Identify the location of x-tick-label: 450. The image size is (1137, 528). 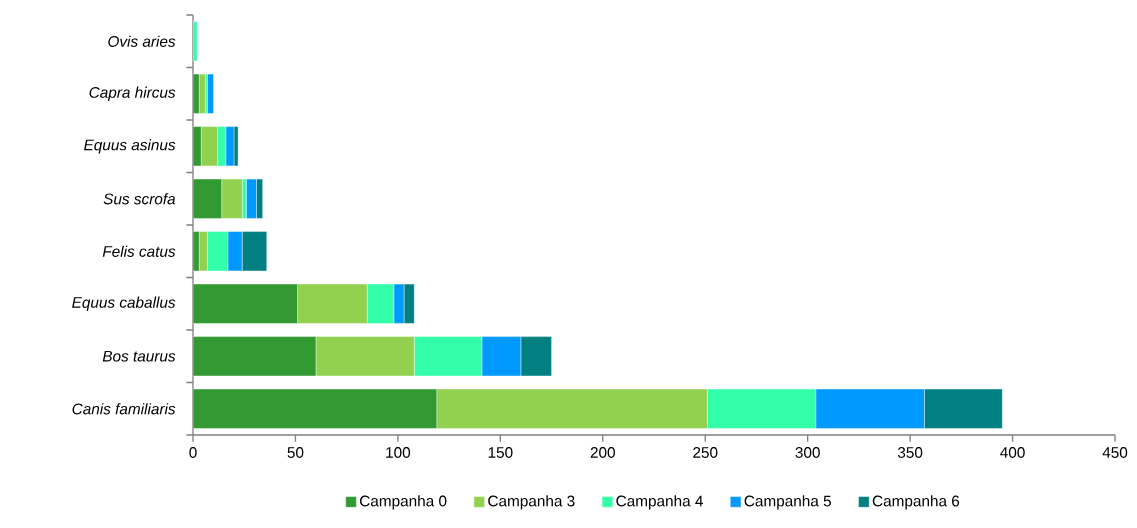
(1115, 452).